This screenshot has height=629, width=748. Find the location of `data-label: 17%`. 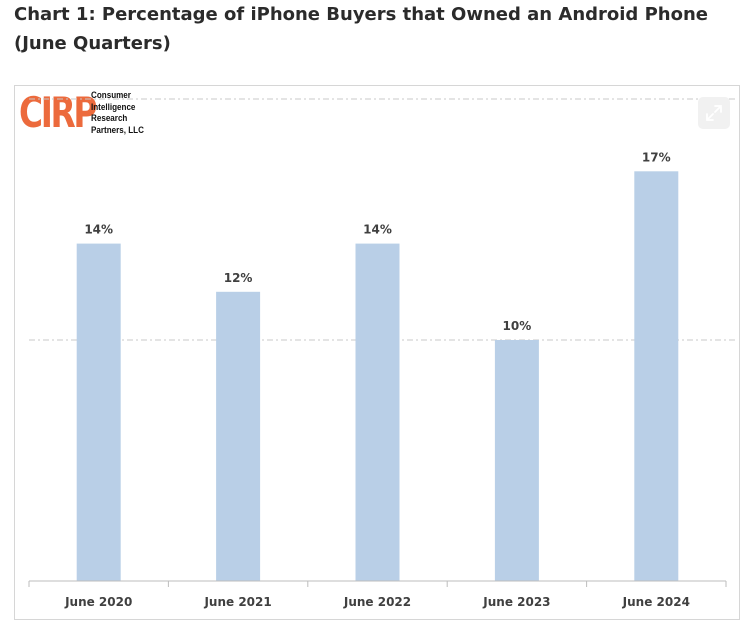

data-label: 17% is located at coordinates (656, 157).